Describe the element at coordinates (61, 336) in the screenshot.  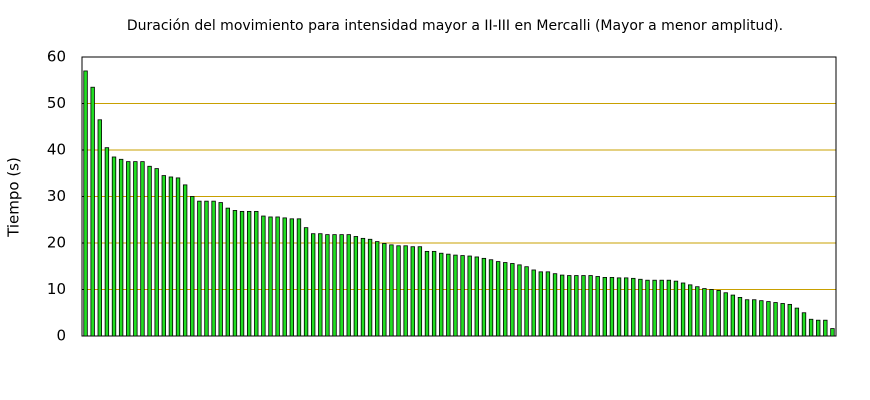
I see `y-tick-label: 0` at that location.